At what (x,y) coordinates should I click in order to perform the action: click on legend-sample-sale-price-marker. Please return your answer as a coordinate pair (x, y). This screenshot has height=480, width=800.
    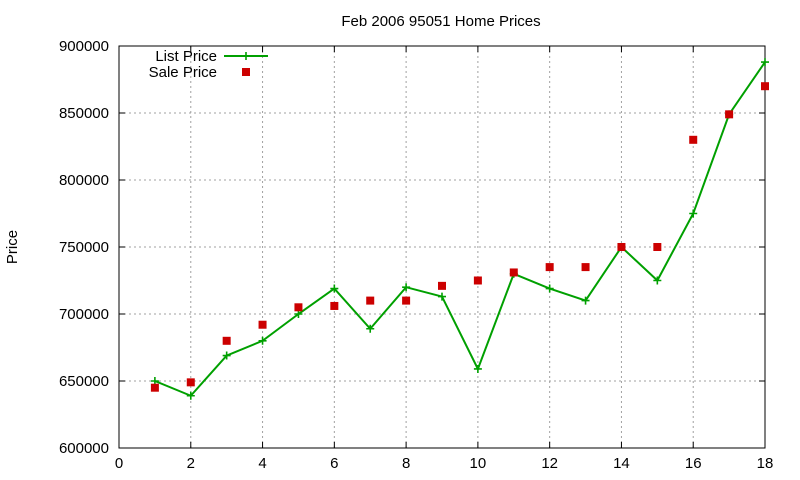
    Looking at the image, I should click on (246, 72).